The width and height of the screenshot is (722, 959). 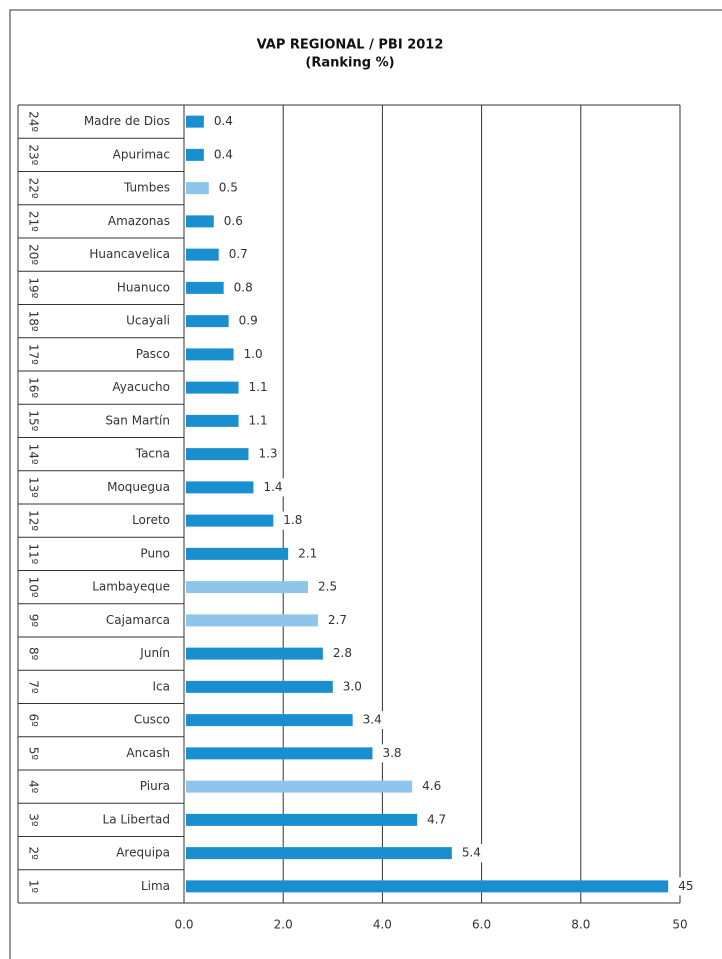 What do you see at coordinates (138, 620) in the screenshot?
I see `y-tick-label: Cajamarca` at bounding box center [138, 620].